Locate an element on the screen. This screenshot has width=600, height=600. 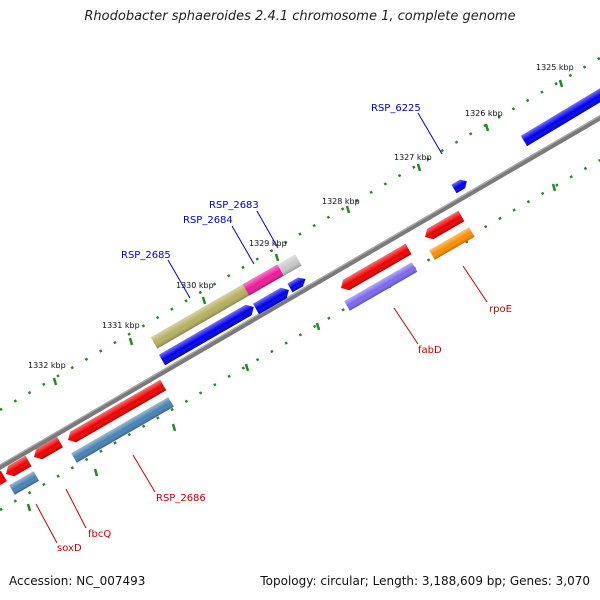
label-rsp-6225: RSP_6225 is located at coordinates (396, 108).